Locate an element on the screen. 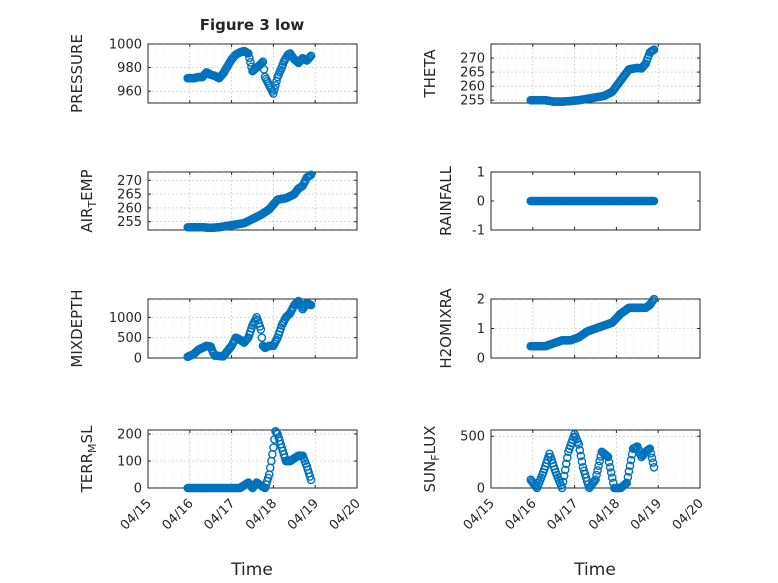 The image size is (778, 583). y-axis-label: THETA is located at coordinates (430, 74).